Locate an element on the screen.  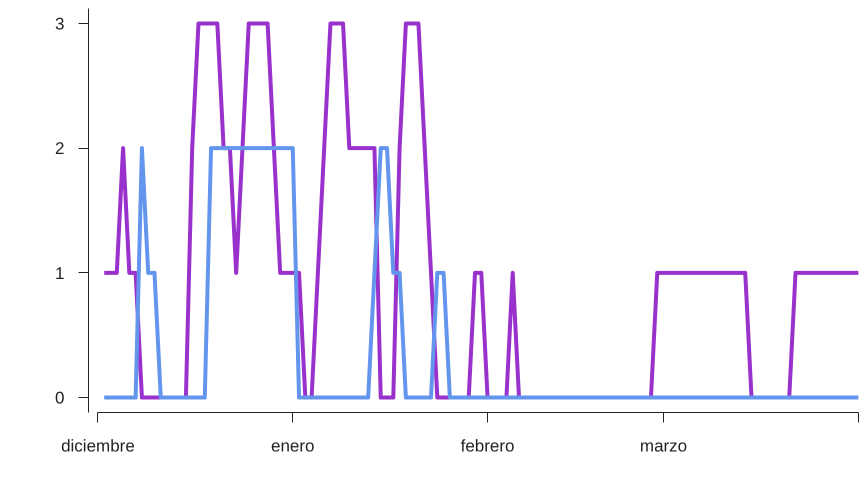
x-tick-label: febrero is located at coordinates (487, 446).